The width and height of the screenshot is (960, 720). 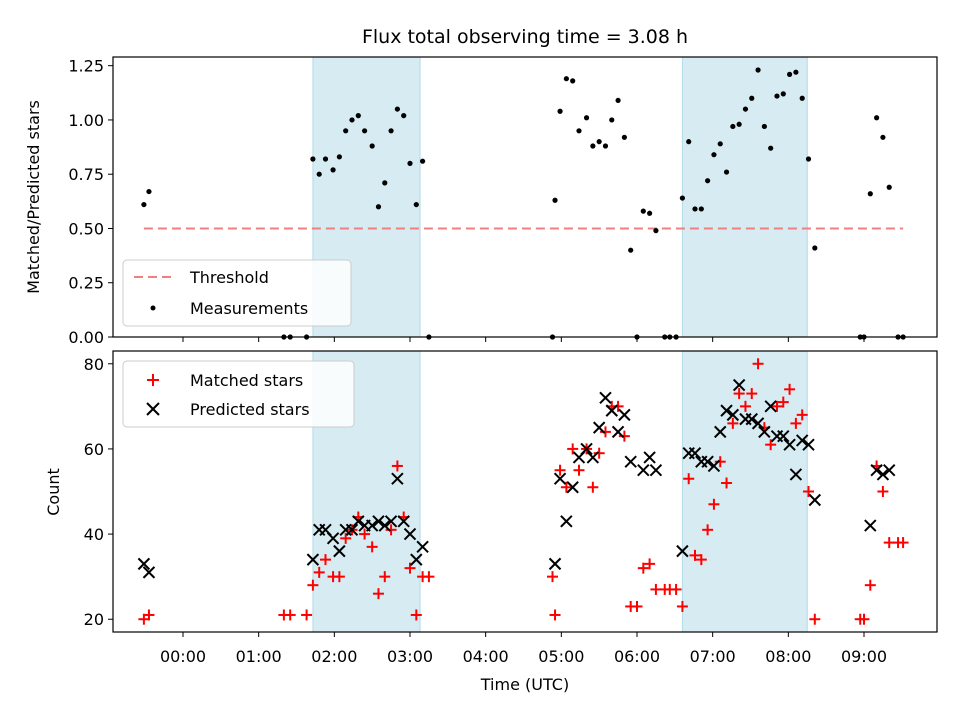 I want to click on y-tick-label: 80, so click(x=94, y=364).